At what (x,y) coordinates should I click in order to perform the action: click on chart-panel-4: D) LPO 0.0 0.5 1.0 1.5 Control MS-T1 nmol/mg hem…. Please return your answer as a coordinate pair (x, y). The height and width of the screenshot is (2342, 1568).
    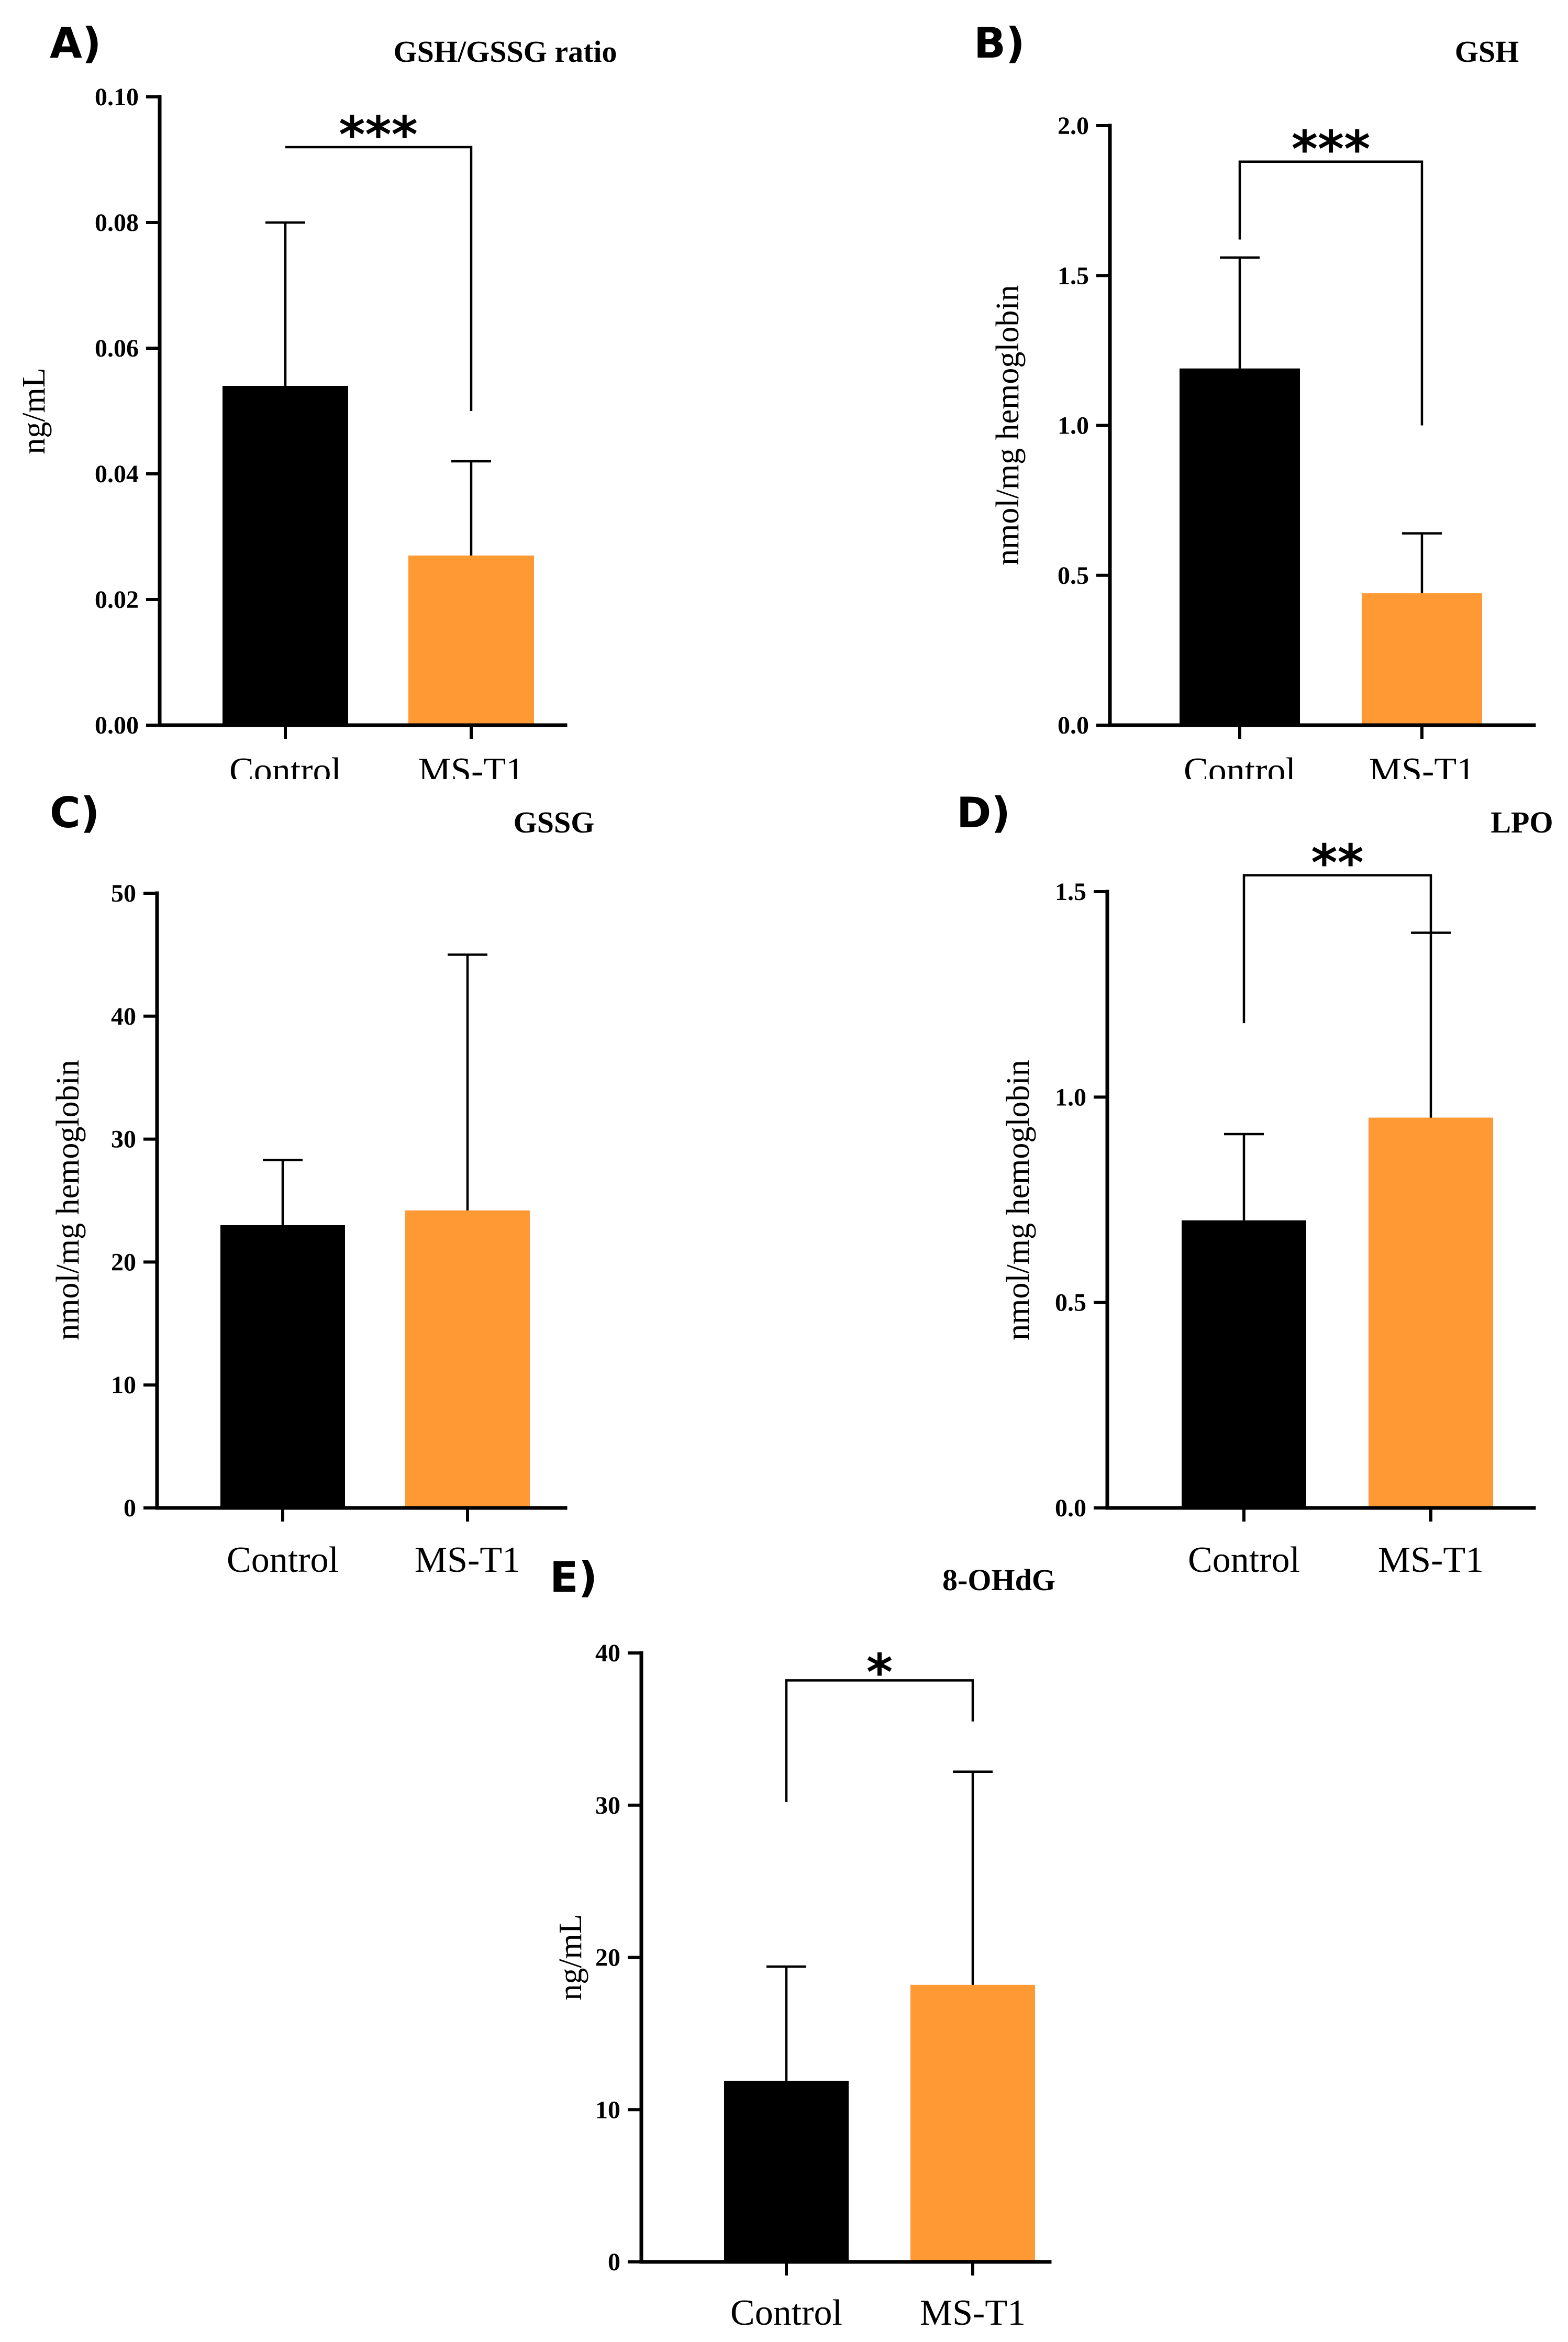
    Looking at the image, I should click on (1255, 1184).